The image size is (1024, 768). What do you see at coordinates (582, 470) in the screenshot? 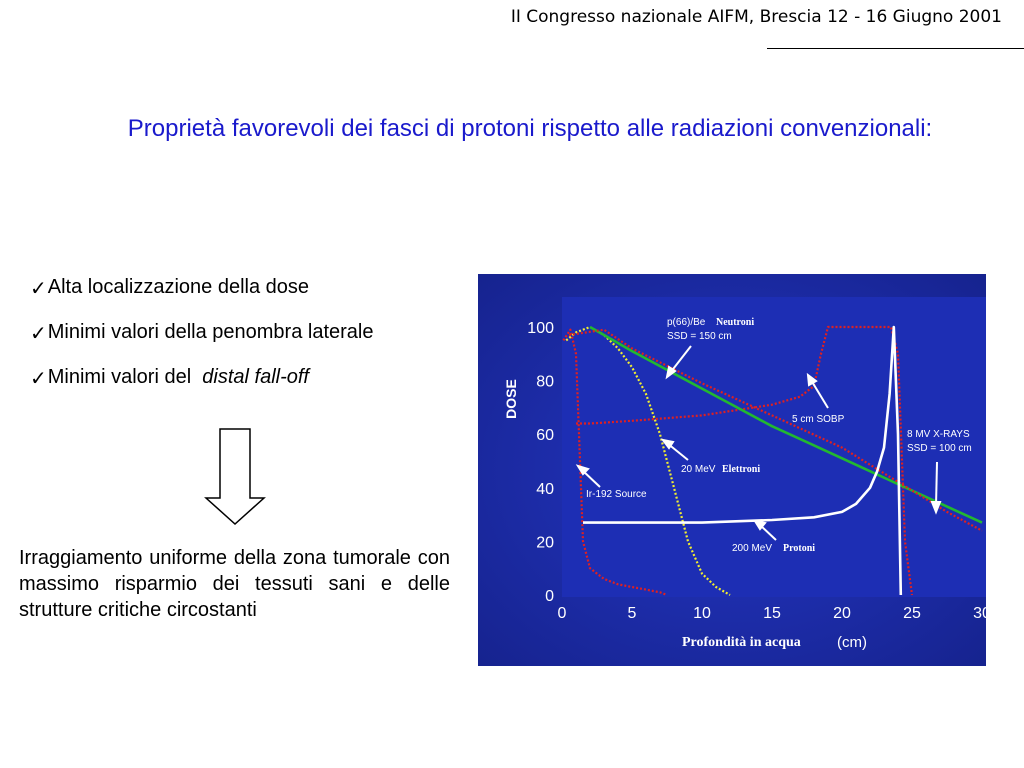
I see `arrowhead-ir` at bounding box center [582, 470].